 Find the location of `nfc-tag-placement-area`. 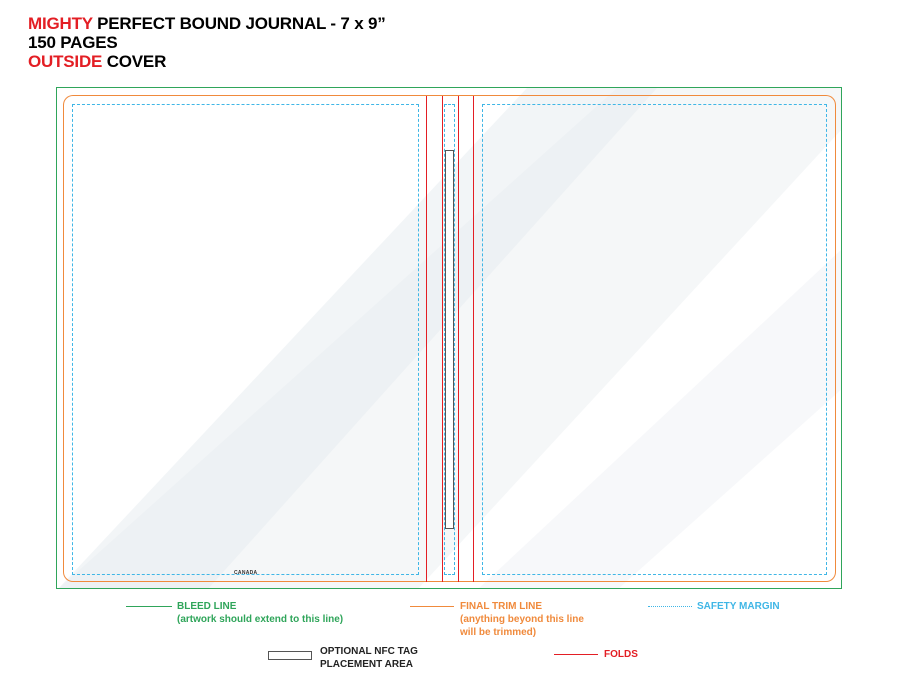

nfc-tag-placement-area is located at coordinates (449, 339).